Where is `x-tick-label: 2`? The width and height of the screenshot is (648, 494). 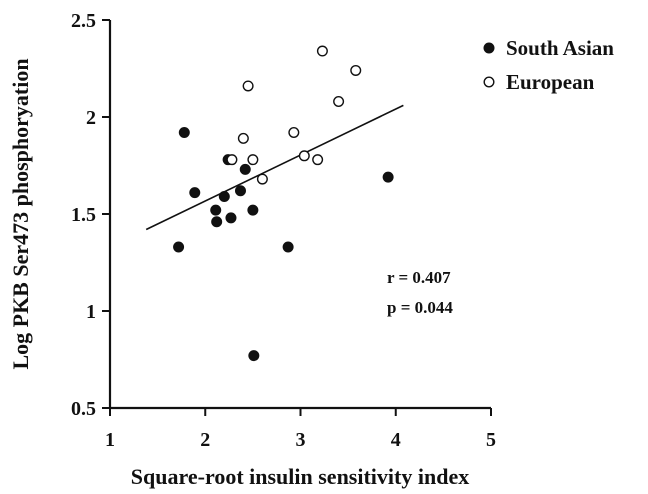 x-tick-label: 2 is located at coordinates (205, 440).